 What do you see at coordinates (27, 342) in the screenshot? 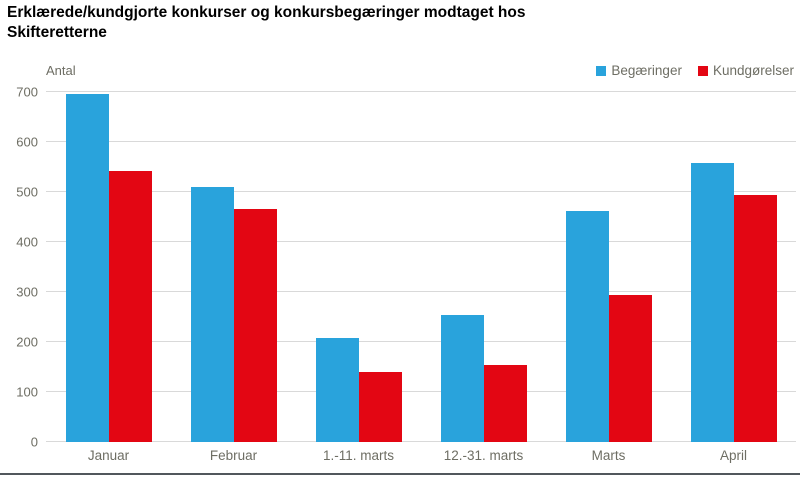
I see `y-axis-tick-label: 200` at bounding box center [27, 342].